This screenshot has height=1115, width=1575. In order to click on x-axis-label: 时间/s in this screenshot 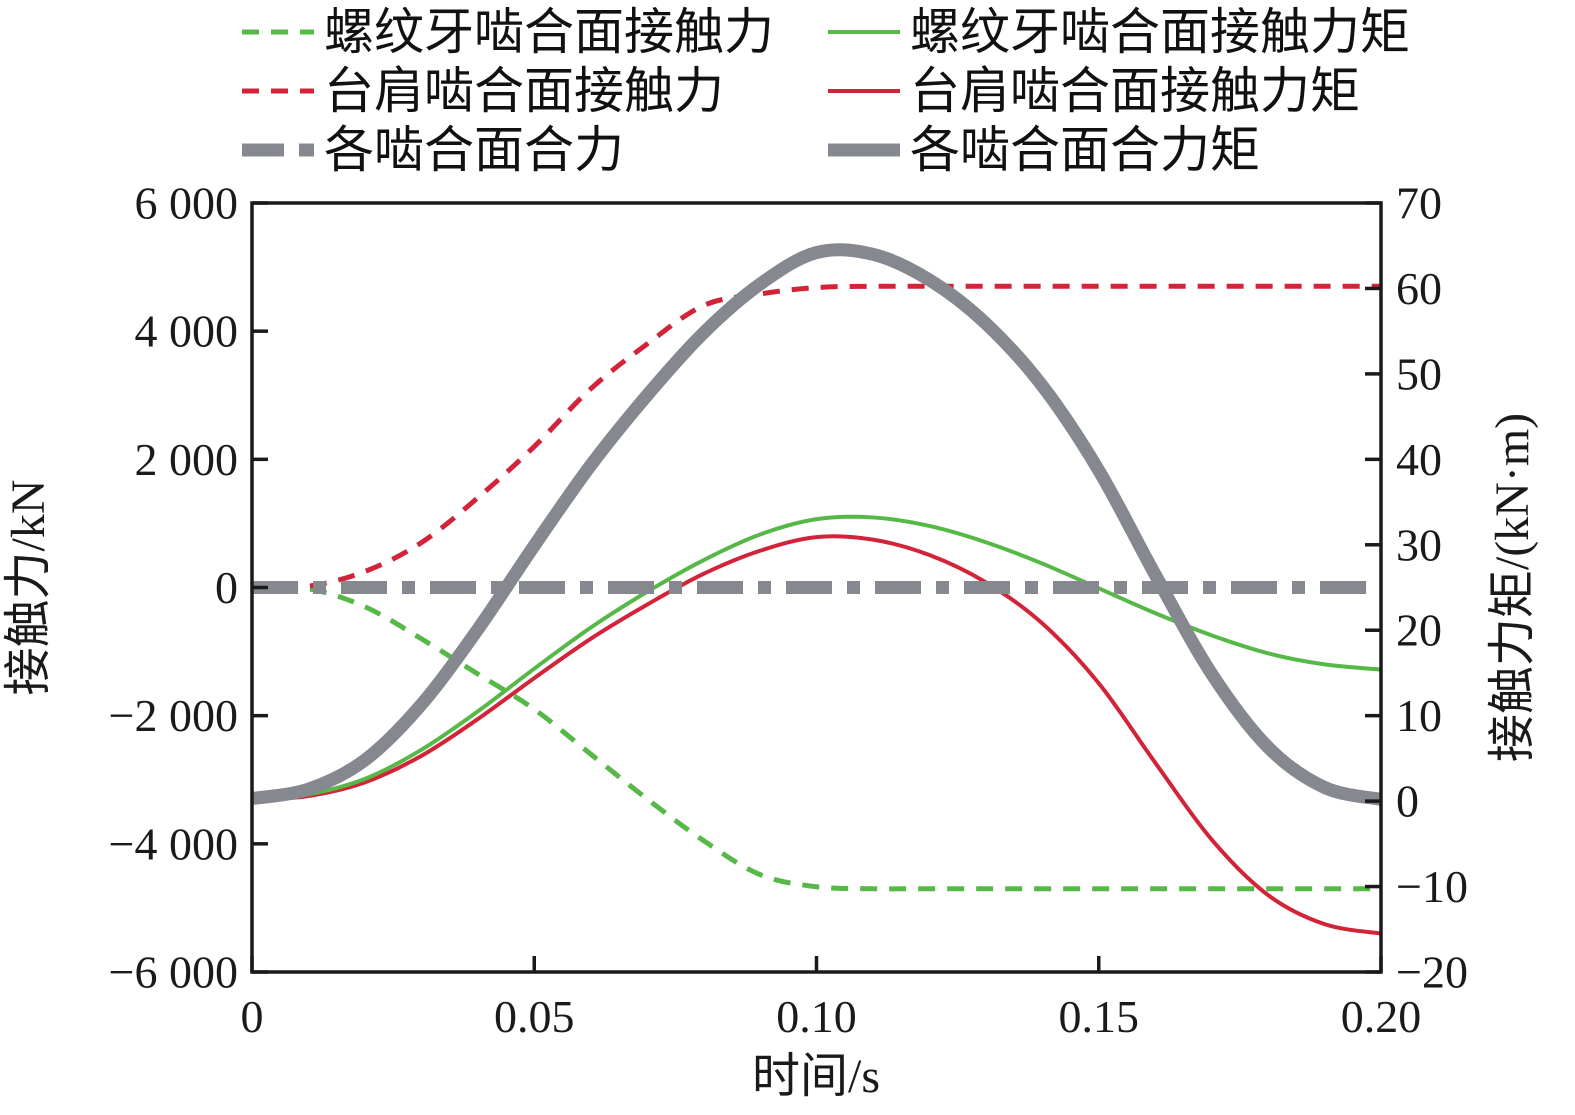, I will do `click(816, 1076)`.